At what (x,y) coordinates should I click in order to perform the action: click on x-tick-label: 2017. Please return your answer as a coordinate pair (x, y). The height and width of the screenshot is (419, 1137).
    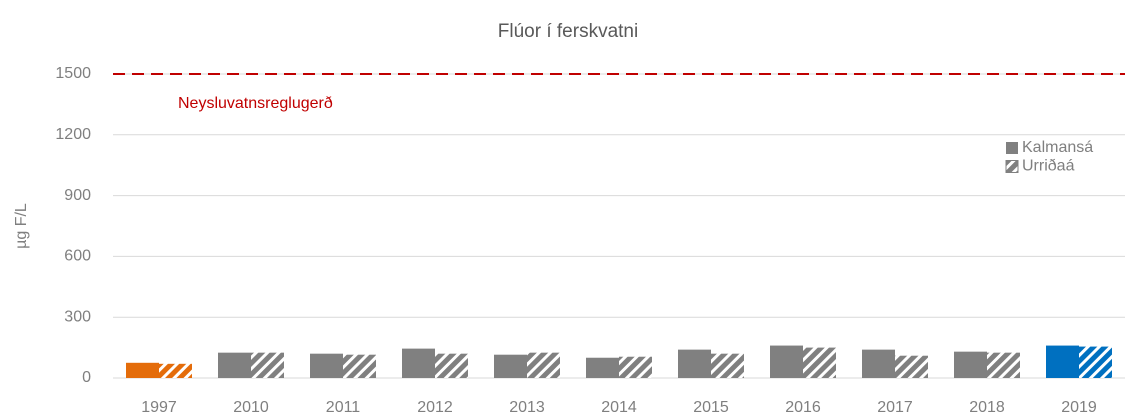
    Looking at the image, I should click on (895, 407).